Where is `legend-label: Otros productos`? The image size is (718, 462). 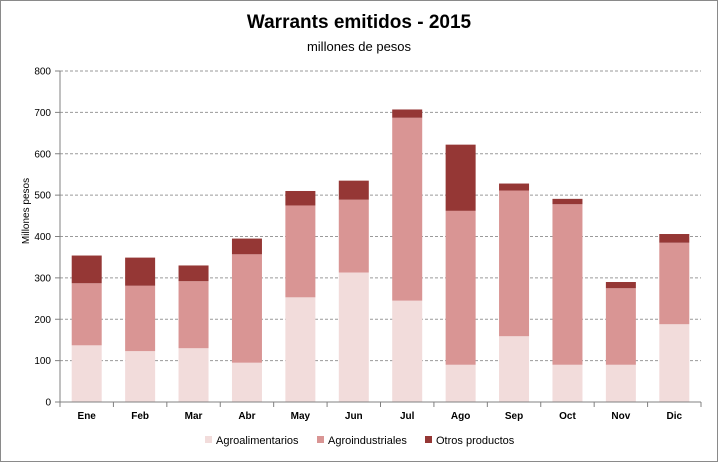 legend-label: Otros productos is located at coordinates (475, 441).